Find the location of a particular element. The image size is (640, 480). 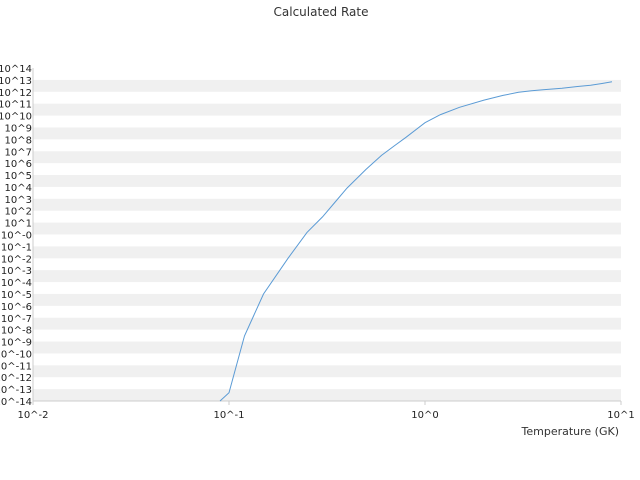

y-tick-label: 10^2 is located at coordinates (18, 212).